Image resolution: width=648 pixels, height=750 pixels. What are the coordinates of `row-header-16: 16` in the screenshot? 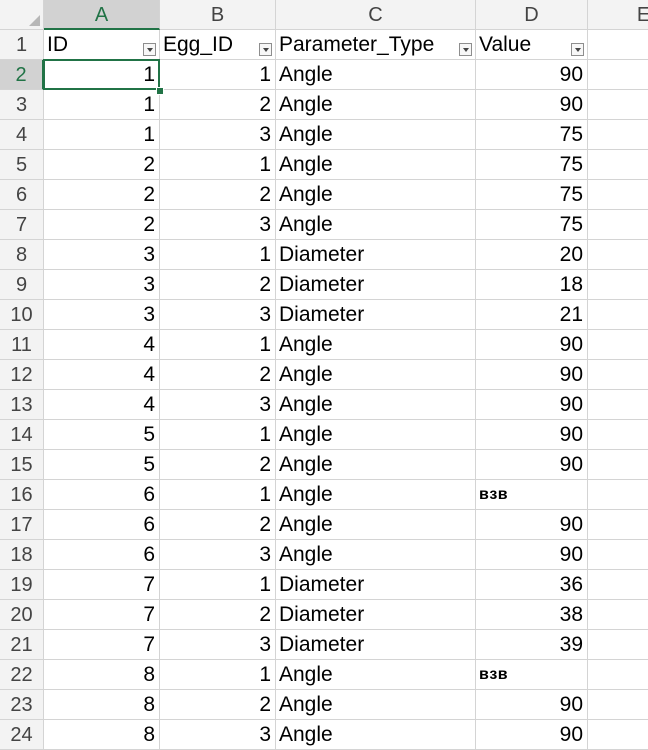 It's located at (22, 495).